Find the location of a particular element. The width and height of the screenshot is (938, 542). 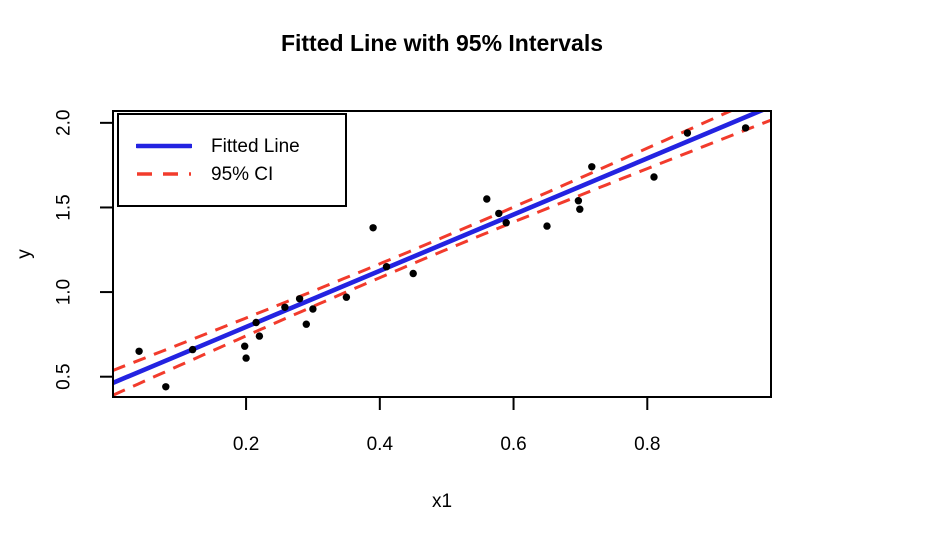

y-tick-label: 1.5 is located at coordinates (64, 207).